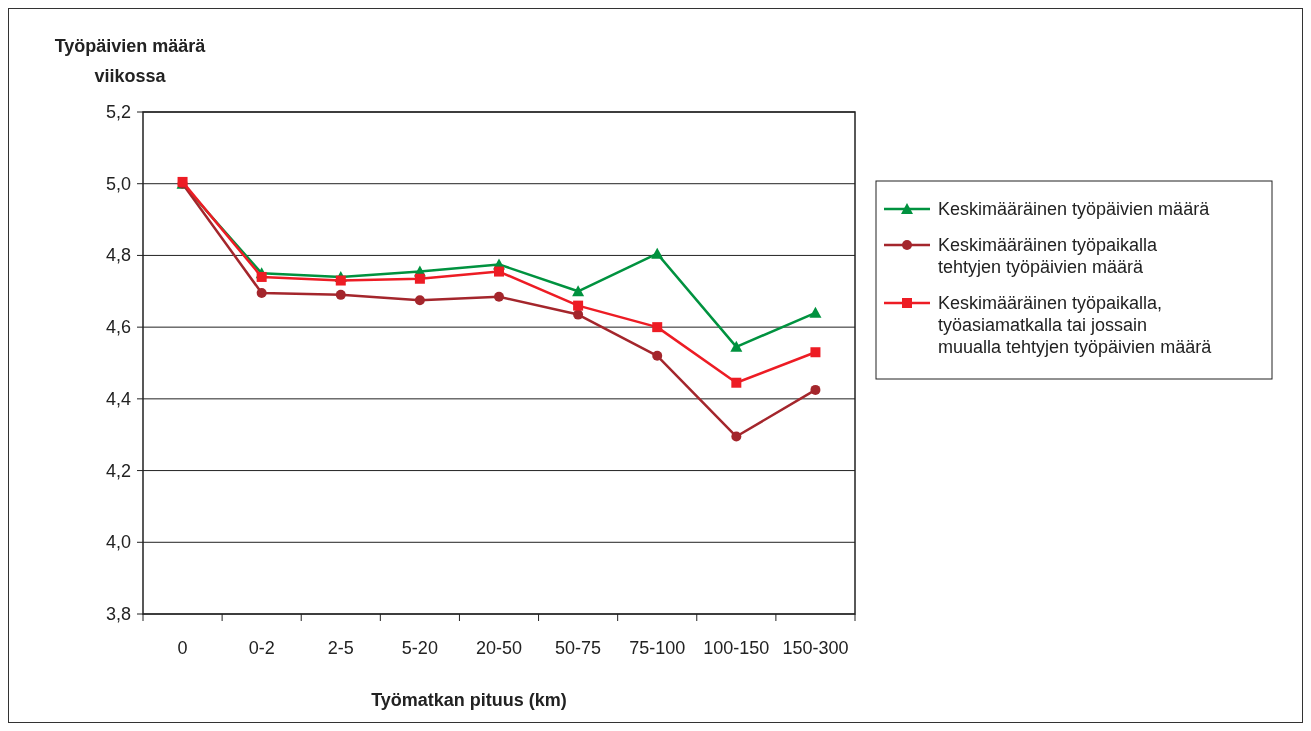  I want to click on x-tick-label: 5-20, so click(419, 648).